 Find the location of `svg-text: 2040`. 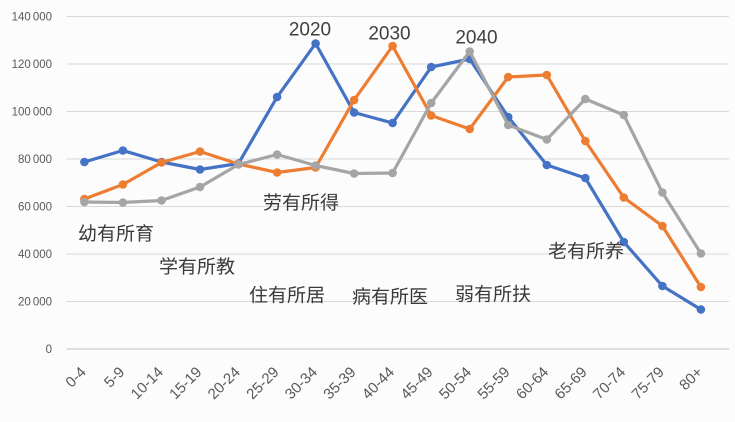

svg-text: 2040 is located at coordinates (476, 38).